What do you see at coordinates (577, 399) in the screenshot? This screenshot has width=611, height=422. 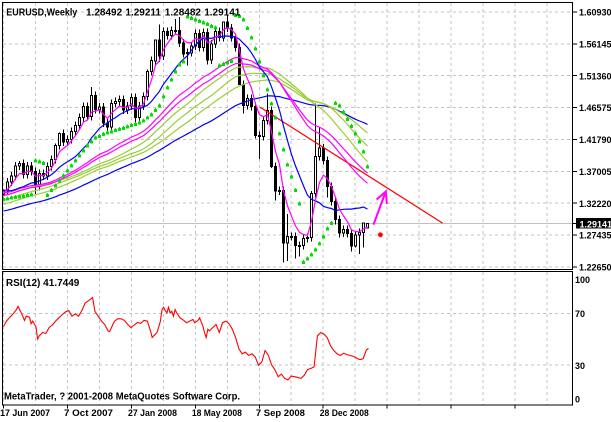 I see `svg-text: 0` at bounding box center [577, 399].